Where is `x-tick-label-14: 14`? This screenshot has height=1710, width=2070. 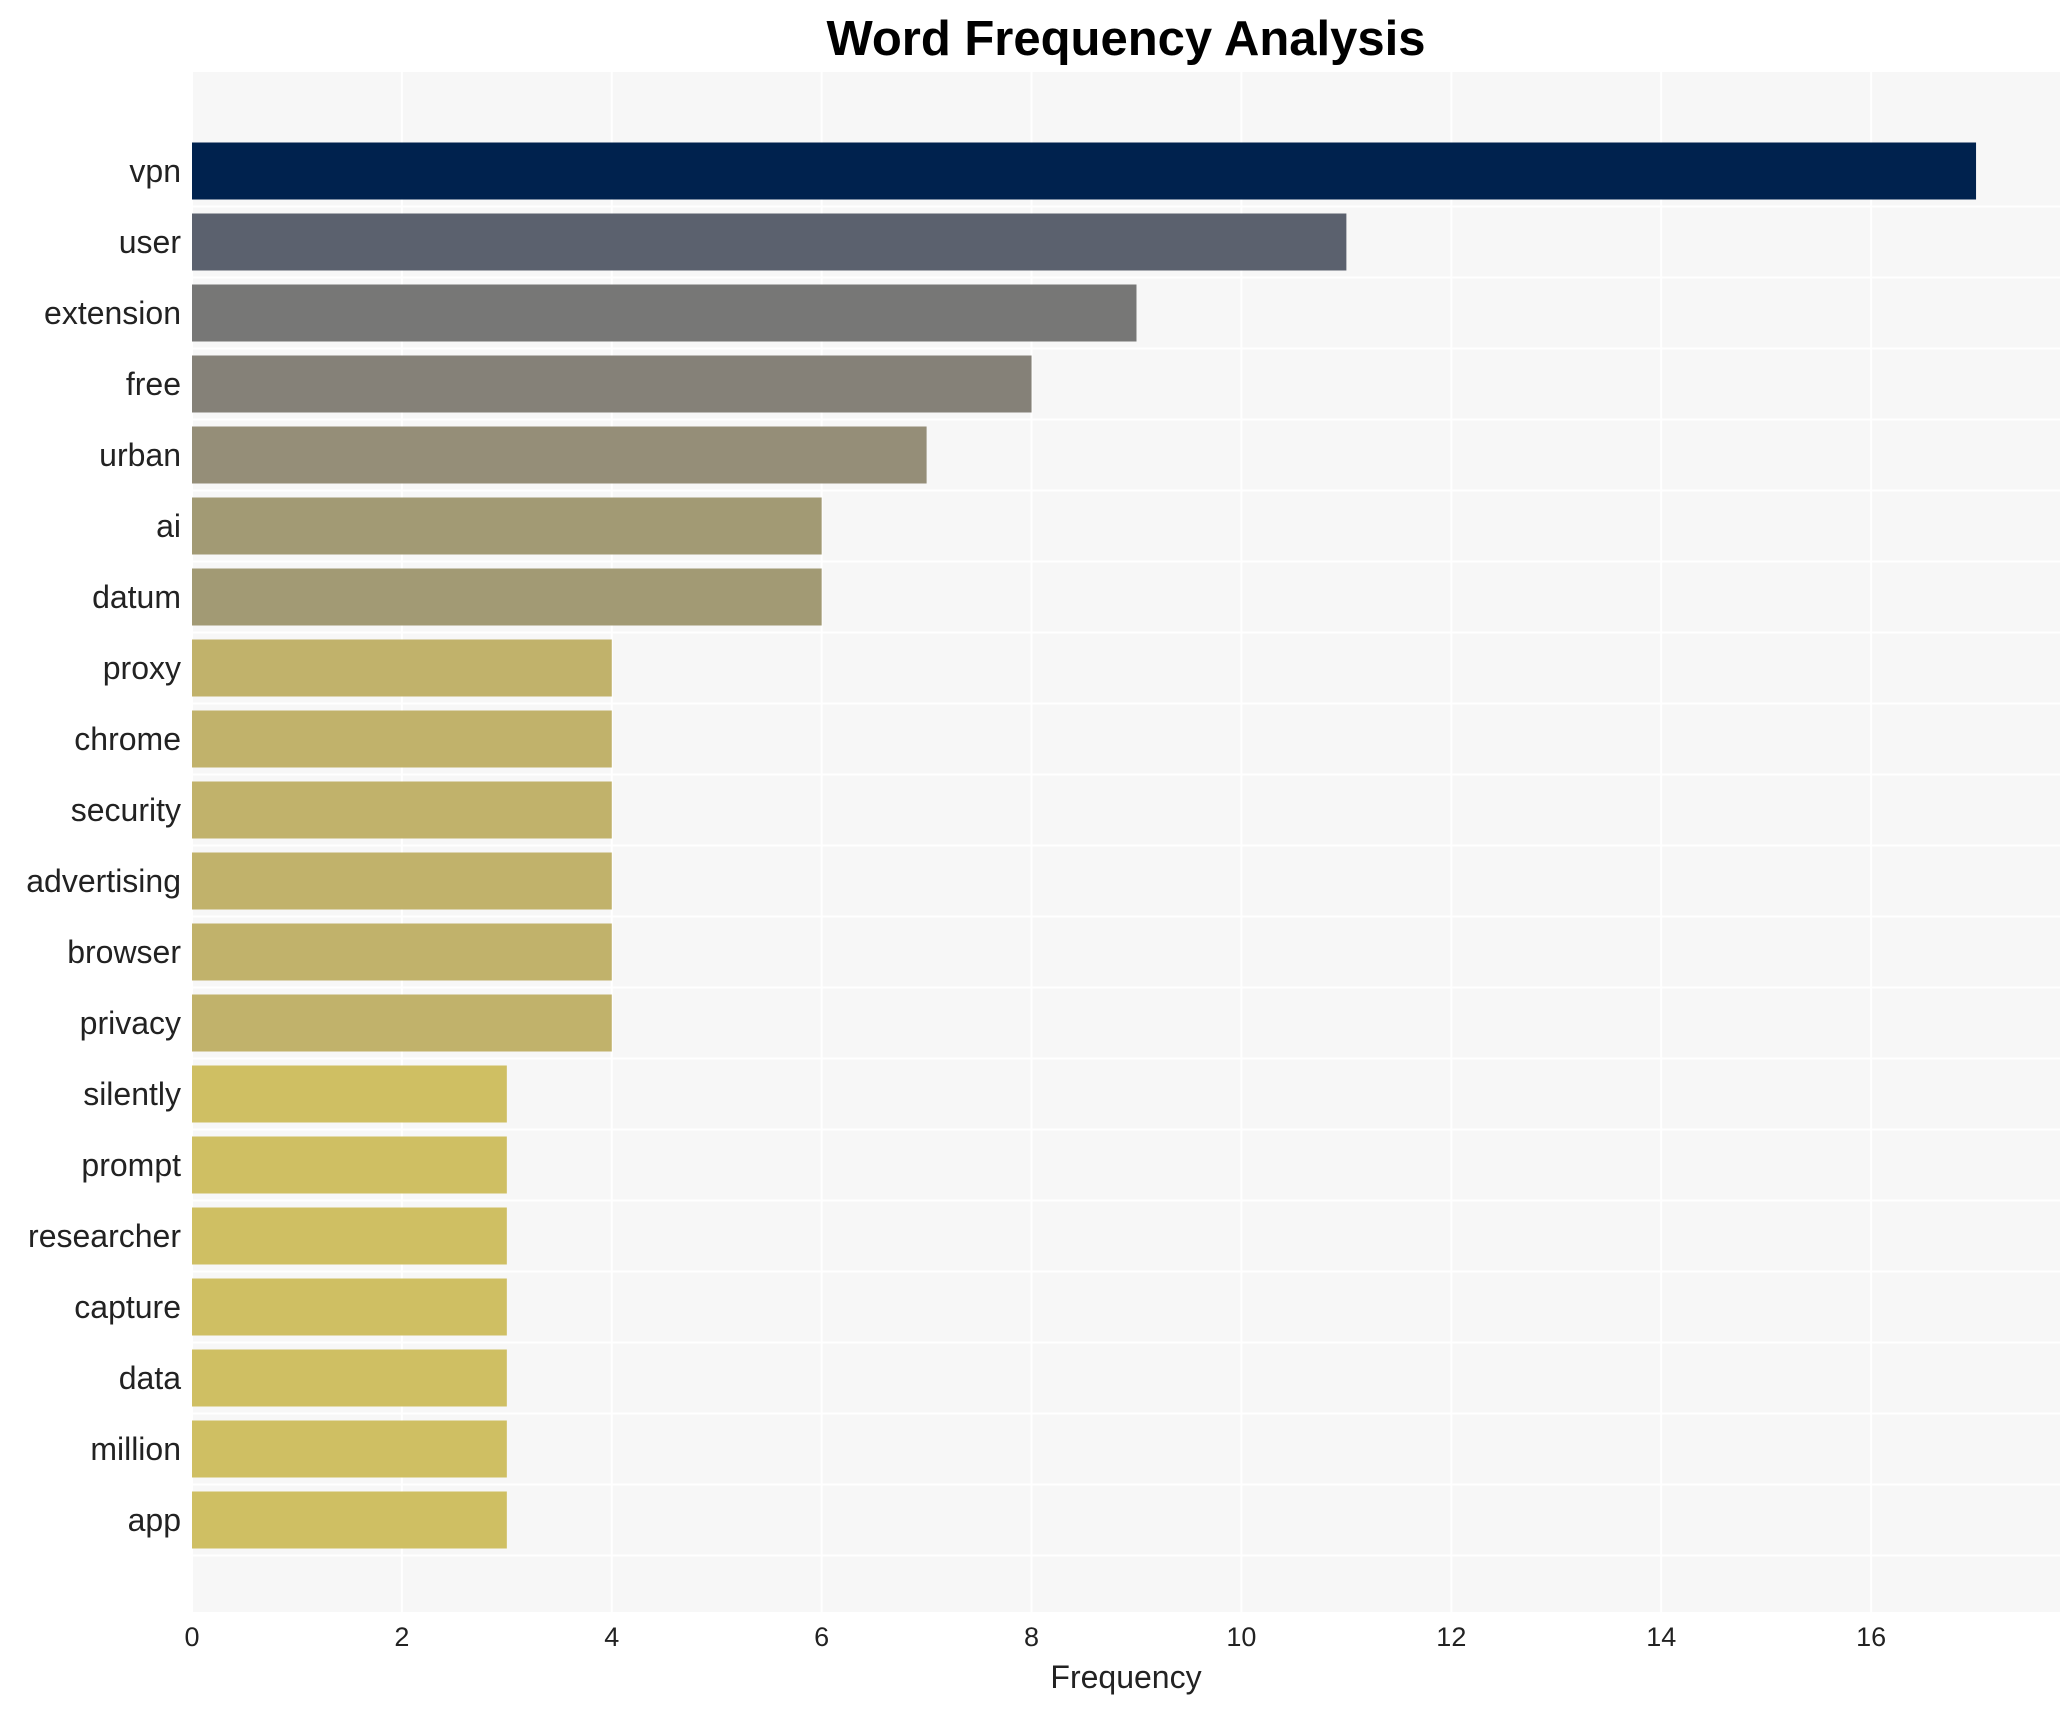 x-tick-label-14: 14 is located at coordinates (1661, 1637).